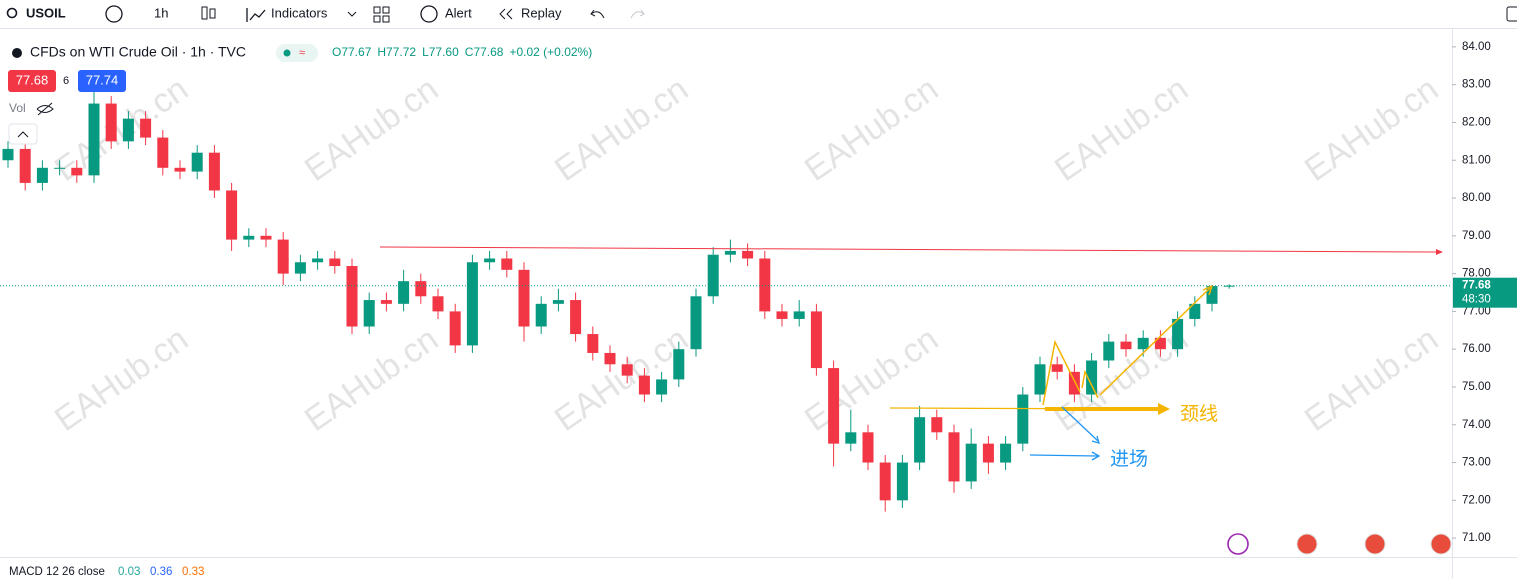  I want to click on undo, so click(597, 14).